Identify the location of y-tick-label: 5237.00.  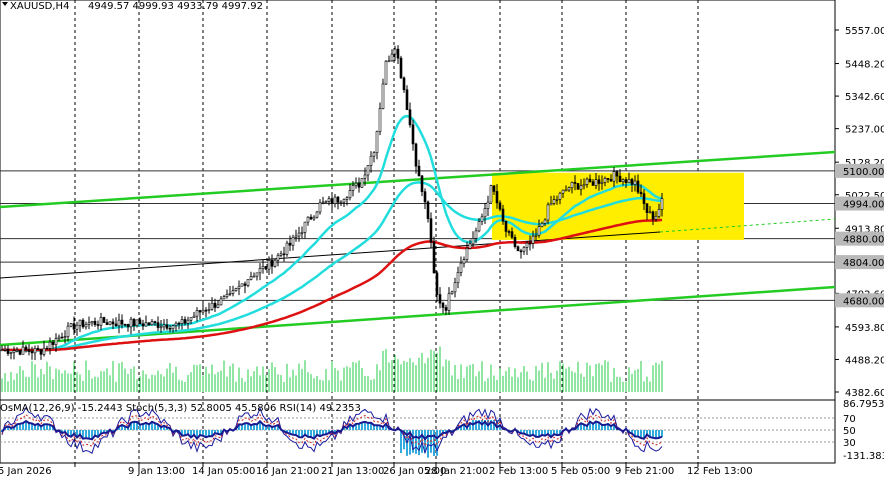
(864, 130).